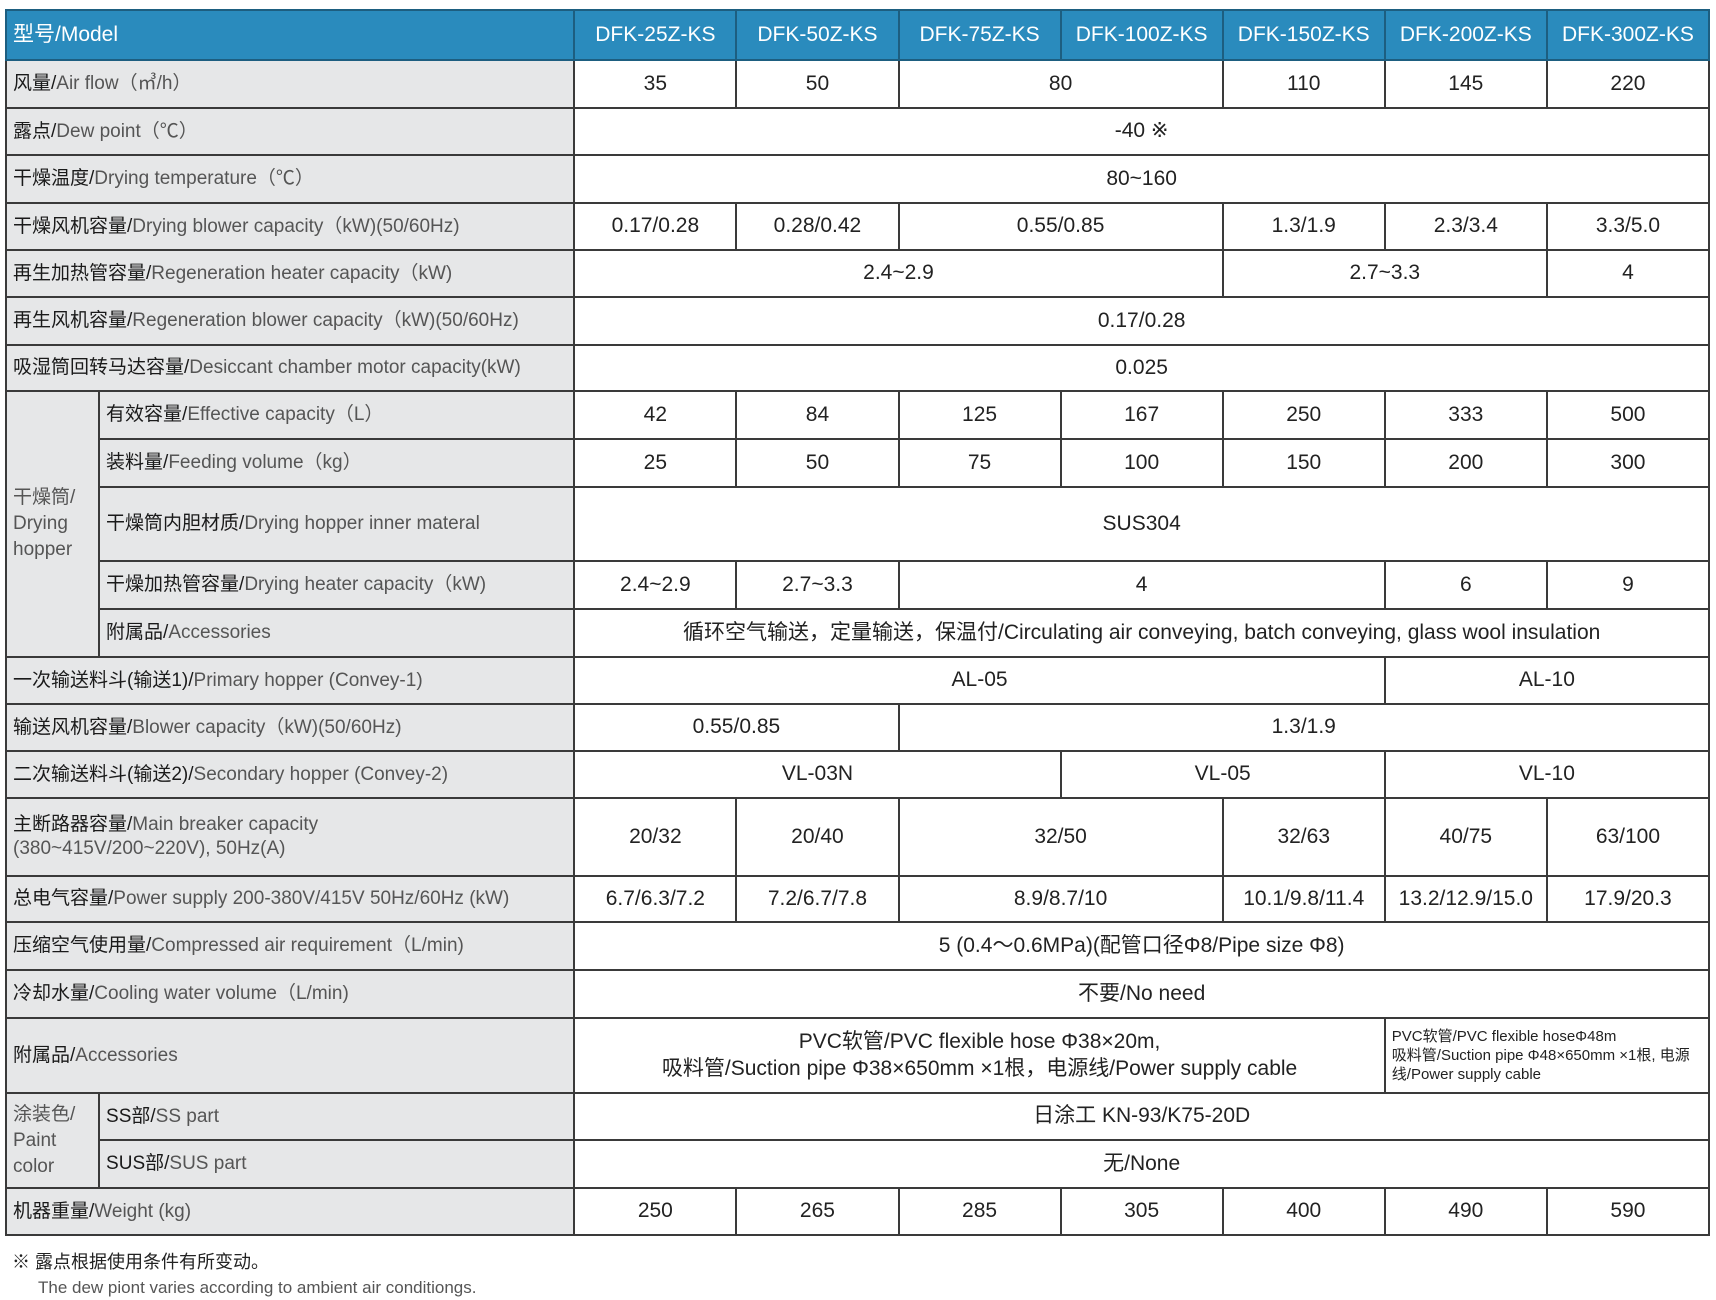 The image size is (1716, 1300). Describe the element at coordinates (1465, 226) in the screenshot. I see `value-cell: 2.3/3.4` at that location.